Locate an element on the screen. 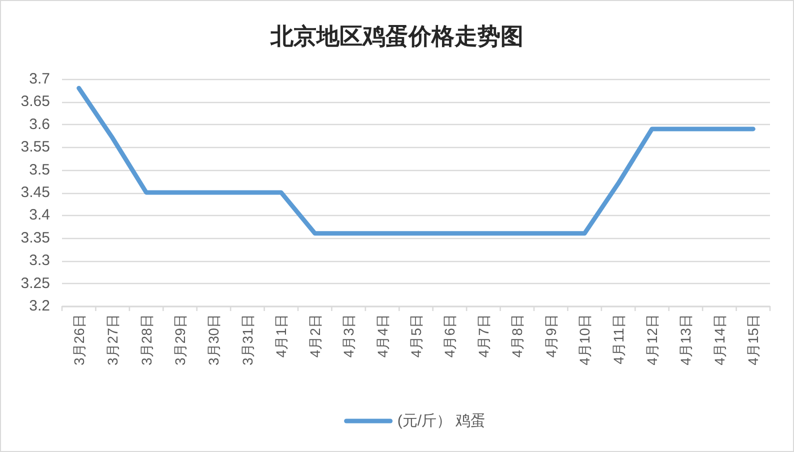 The width and height of the screenshot is (794, 452). x-tick-label: 4月9日 is located at coordinates (550, 336).